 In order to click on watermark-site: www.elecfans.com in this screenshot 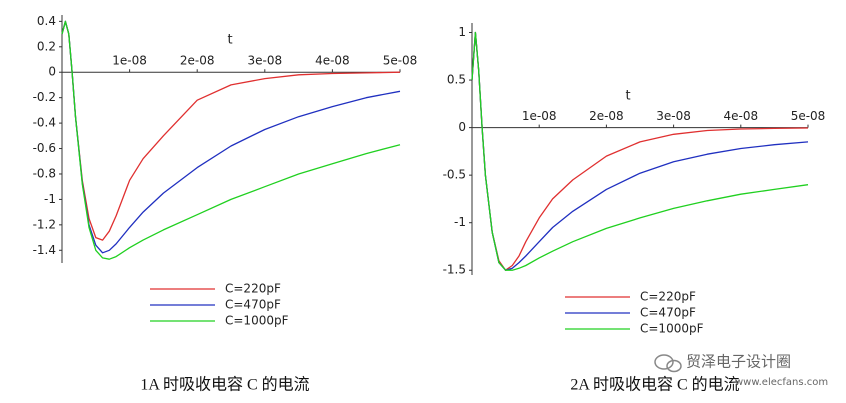, I will do `click(781, 382)`.